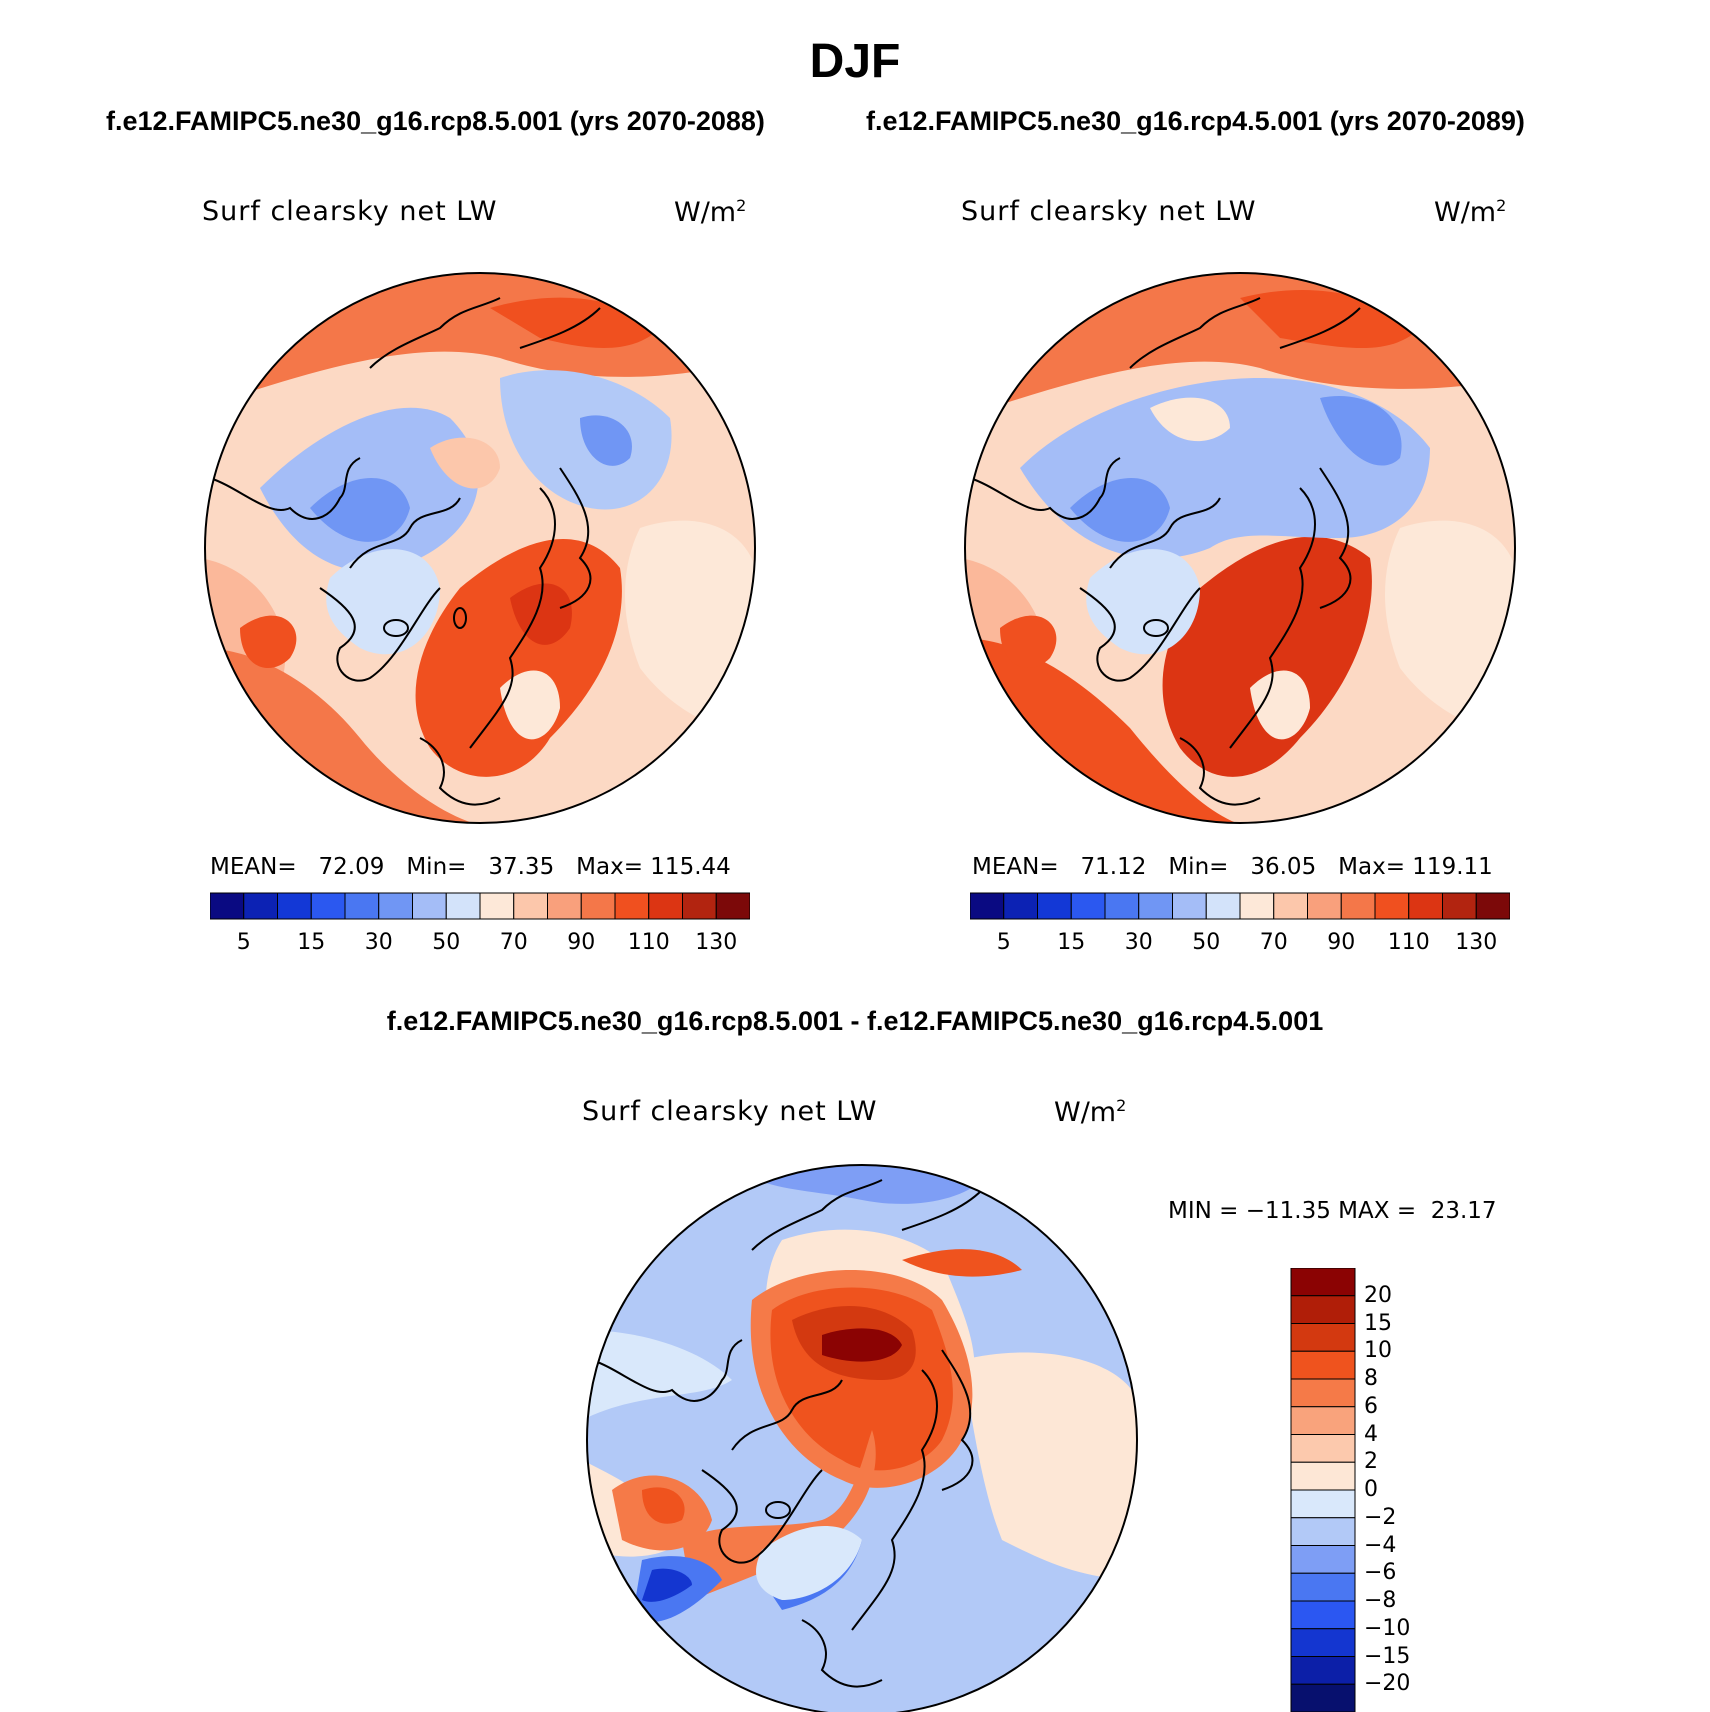  I want to click on colorbar-tick-label: −20, so click(1387, 1684).